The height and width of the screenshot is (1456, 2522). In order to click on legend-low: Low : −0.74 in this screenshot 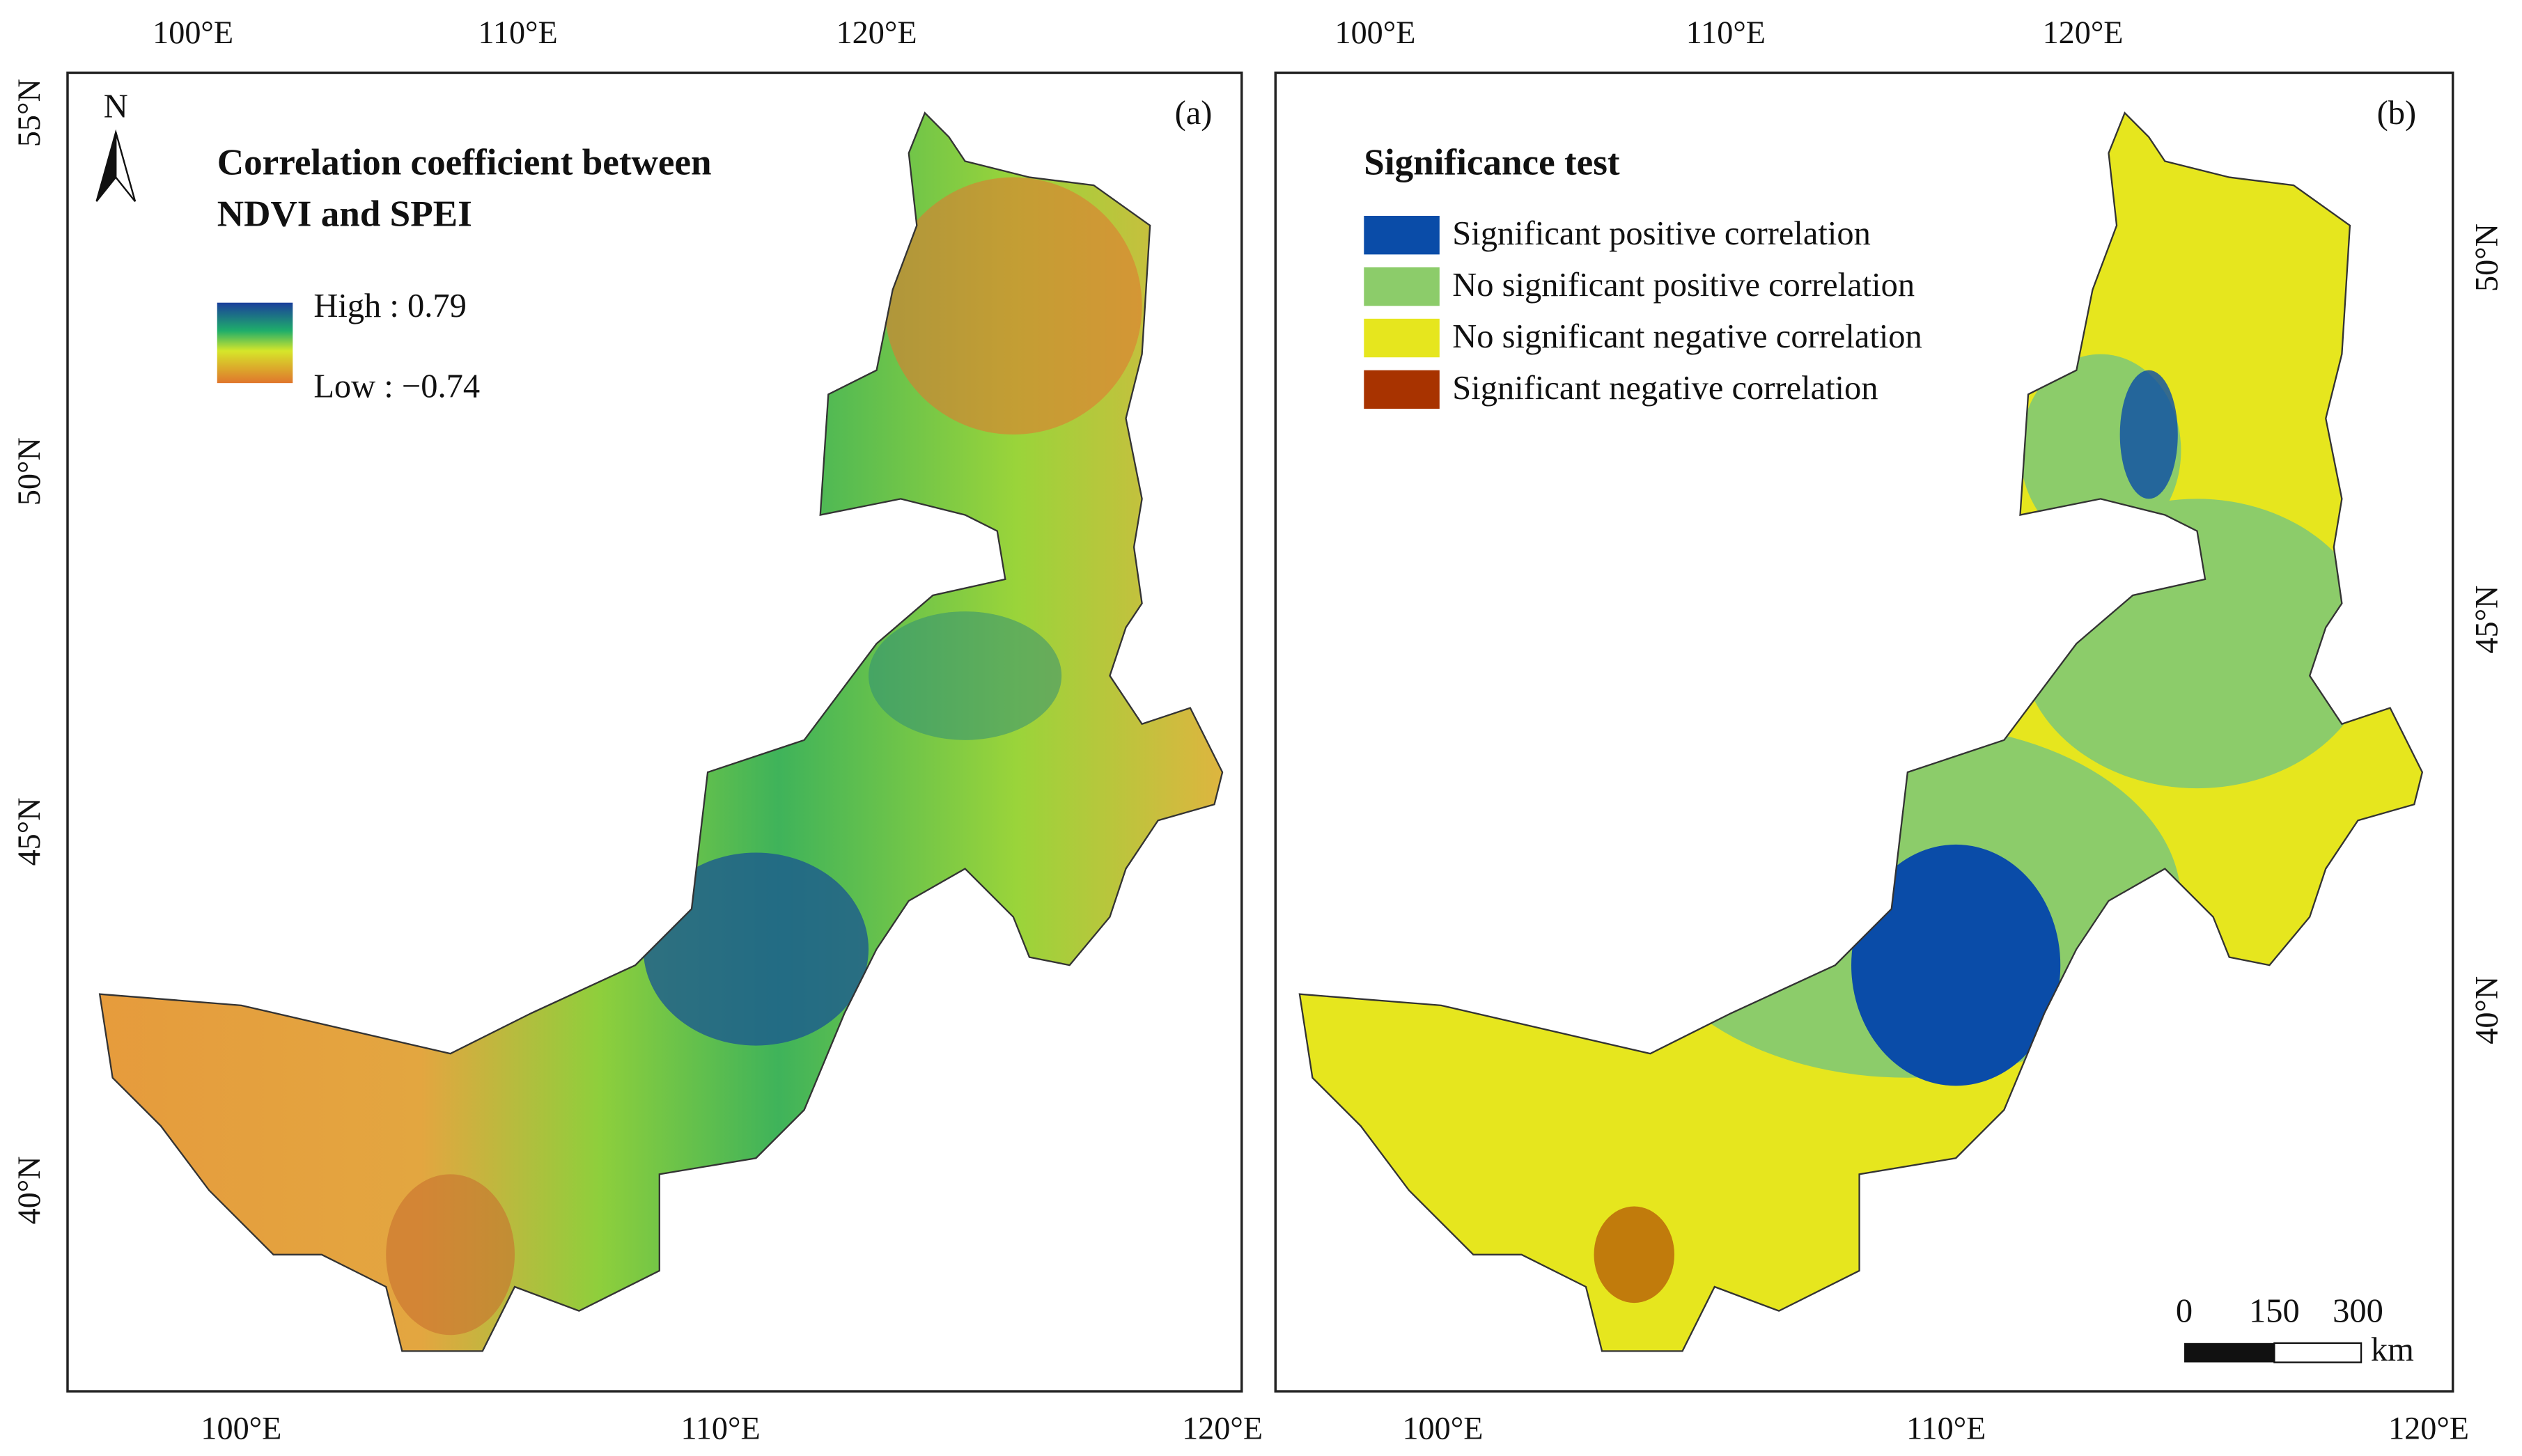, I will do `click(396, 386)`.